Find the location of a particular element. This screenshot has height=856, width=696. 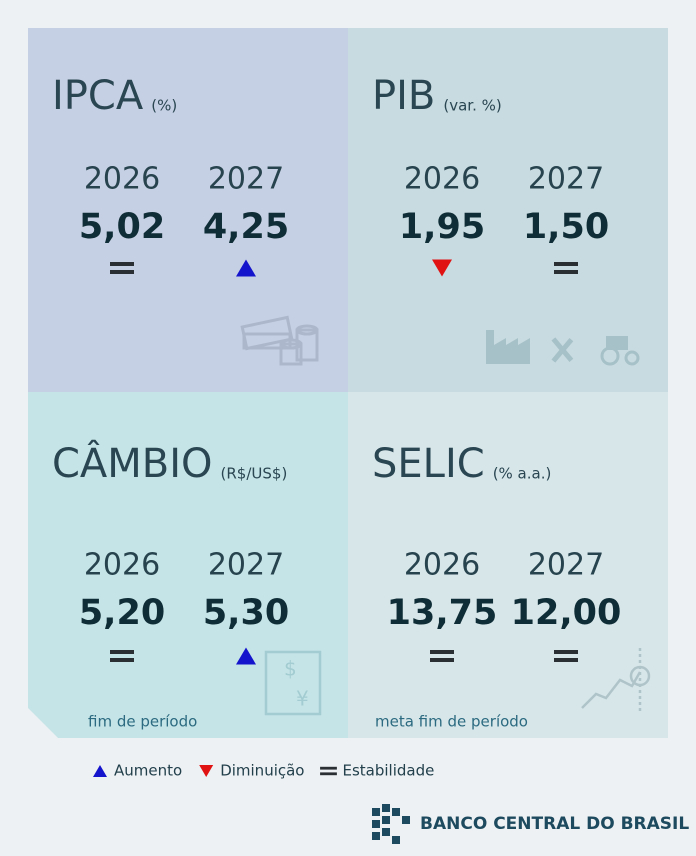

panel-title: CÂMBIO is located at coordinates (132, 463).